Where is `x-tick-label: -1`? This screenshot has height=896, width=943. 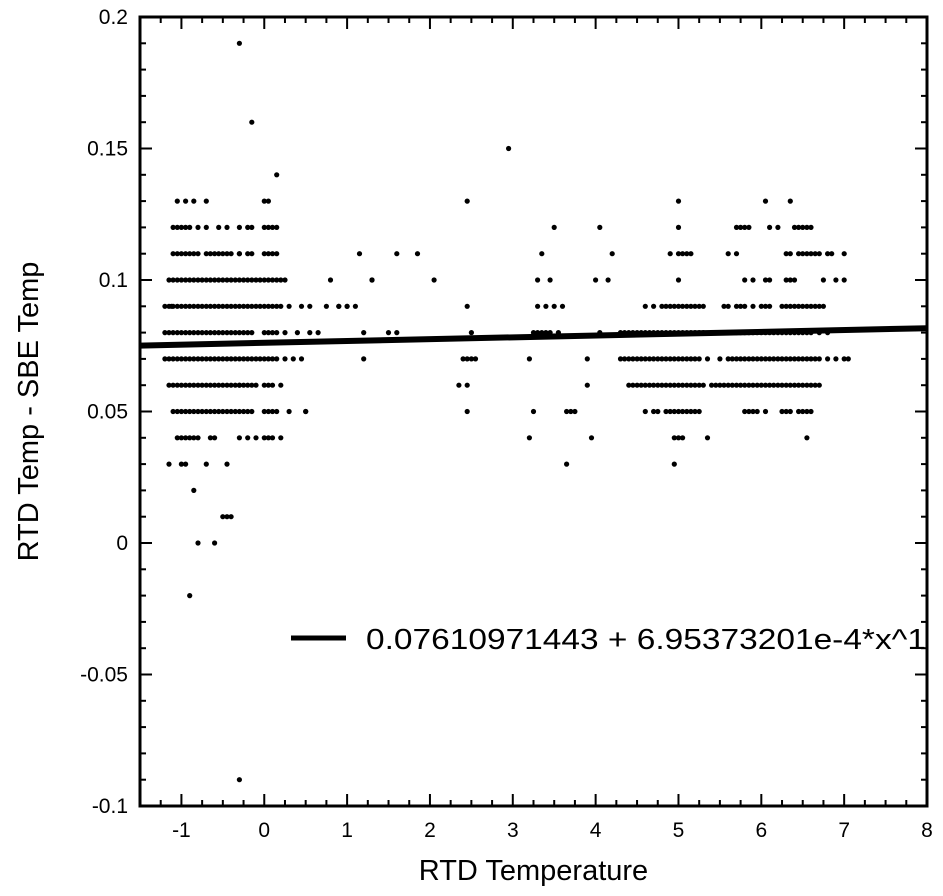
x-tick-label: -1 is located at coordinates (181, 830).